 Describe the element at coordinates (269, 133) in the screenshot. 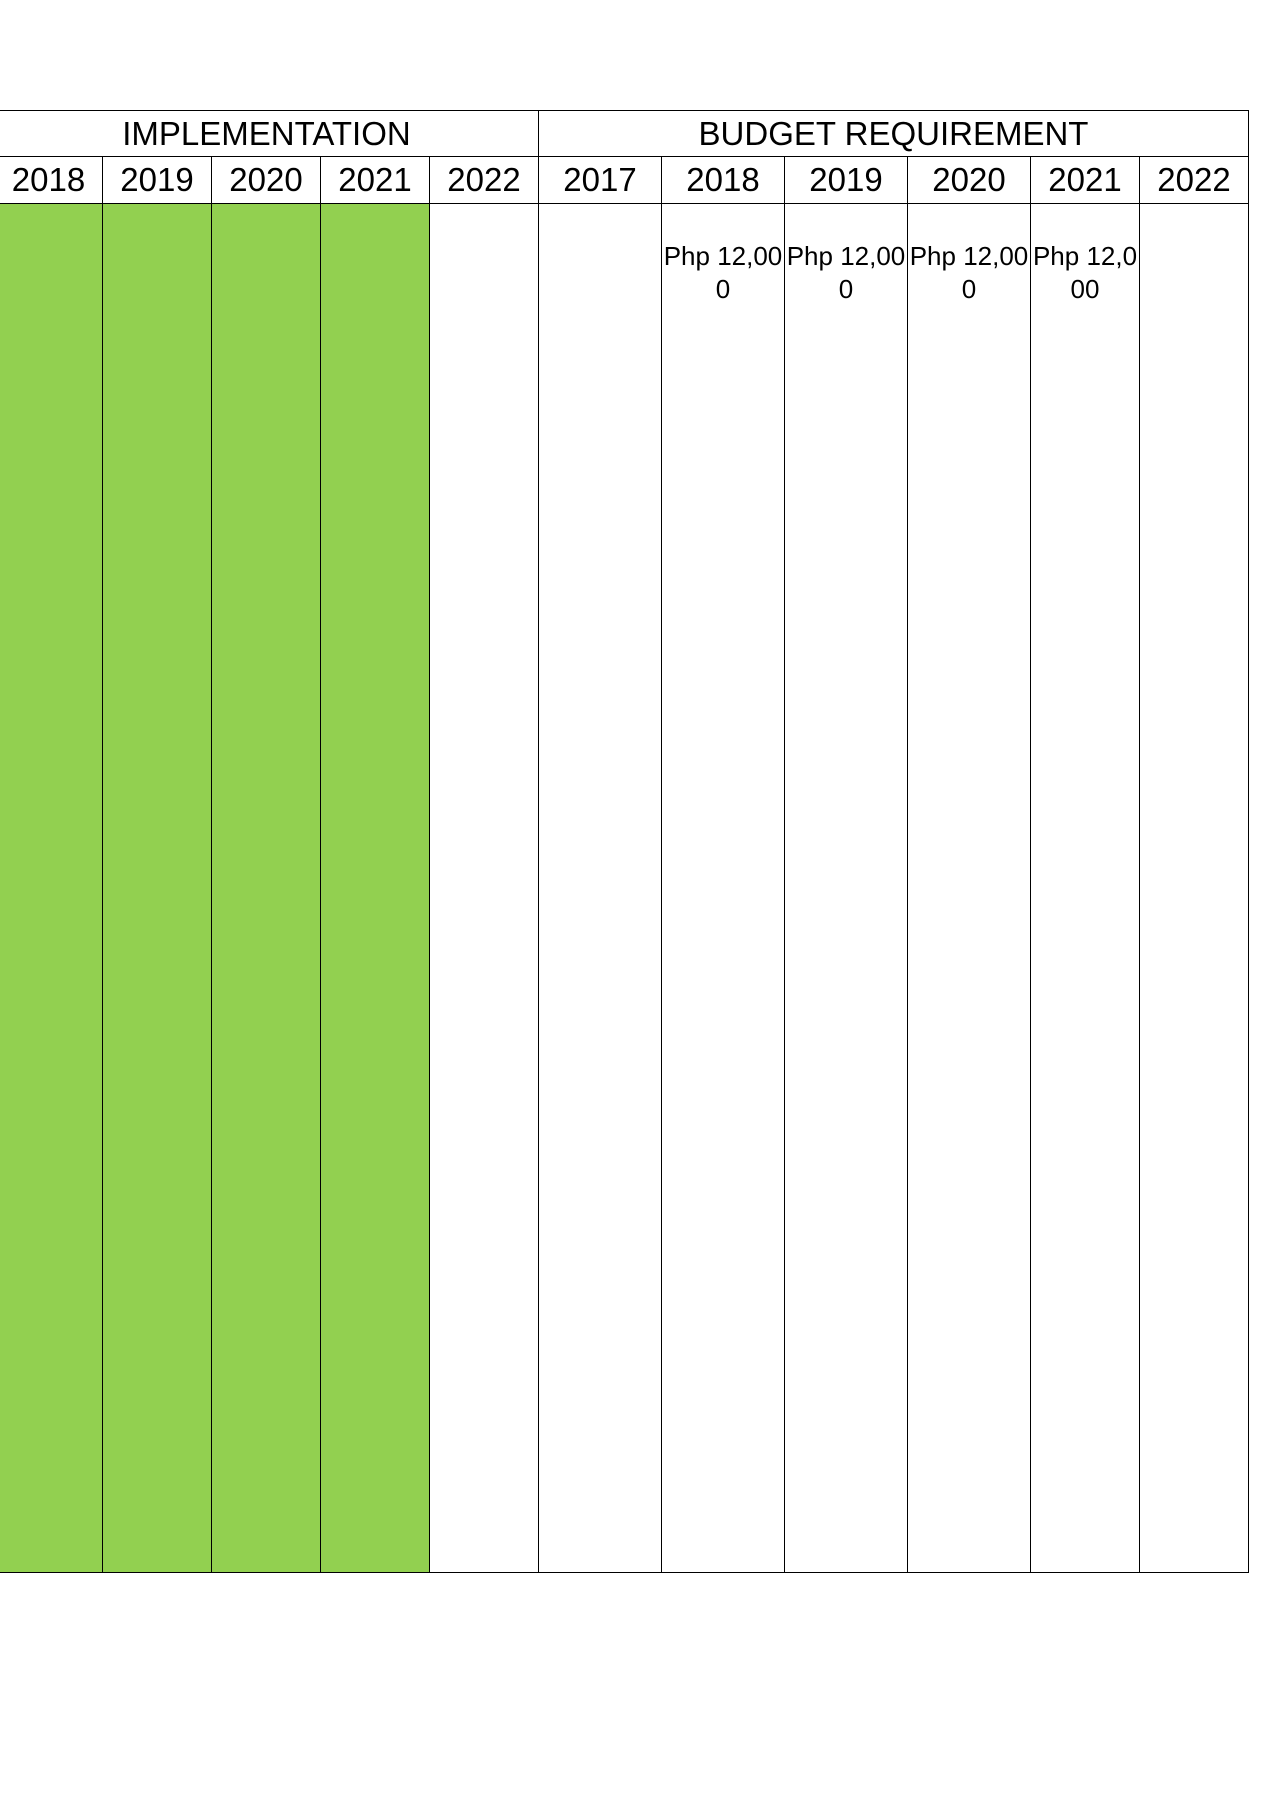

I see `implementation-header: IMPLEMENTATION` at that location.